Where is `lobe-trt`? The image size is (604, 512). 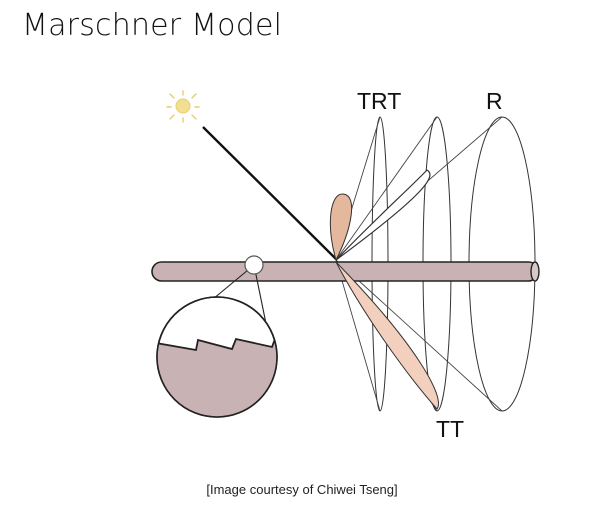
lobe-trt is located at coordinates (341, 227).